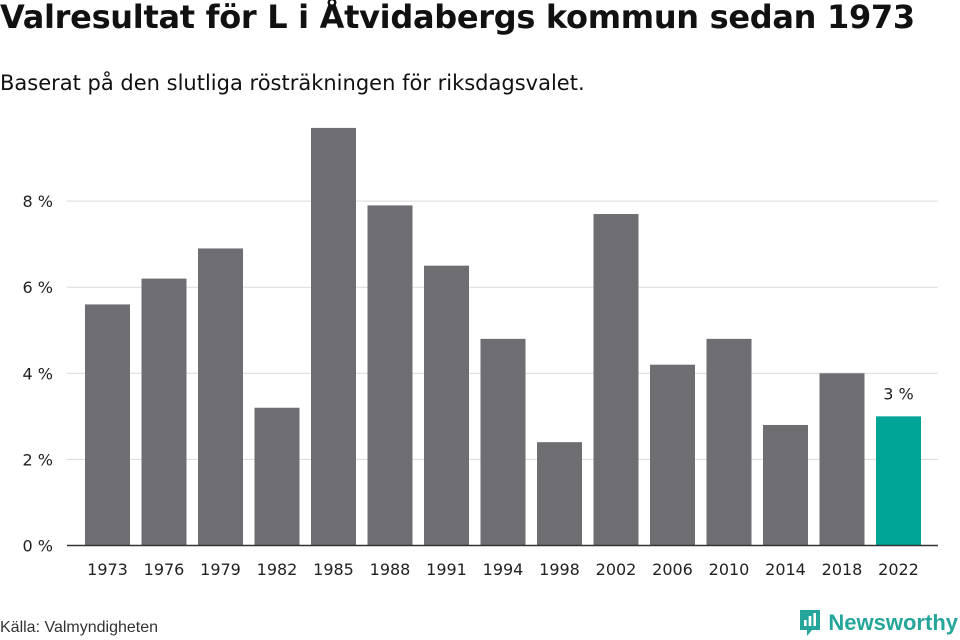 The image size is (960, 640). I want to click on bar-value-label: 3 %, so click(898, 393).